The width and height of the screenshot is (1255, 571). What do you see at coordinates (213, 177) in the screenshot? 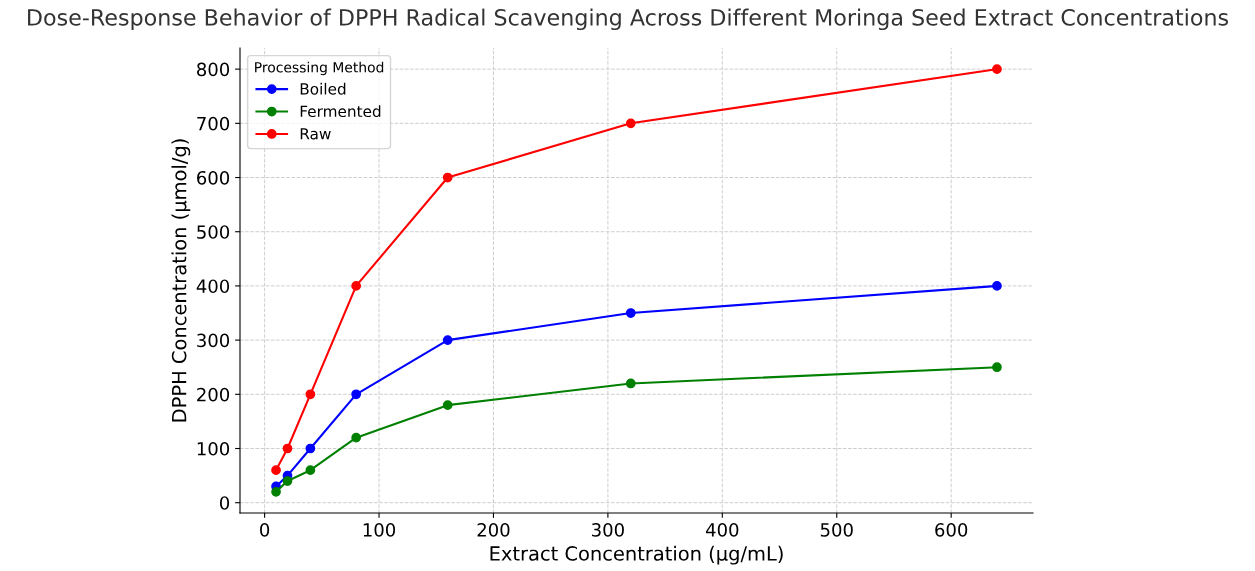
I see `y-tick-label: 600` at bounding box center [213, 177].